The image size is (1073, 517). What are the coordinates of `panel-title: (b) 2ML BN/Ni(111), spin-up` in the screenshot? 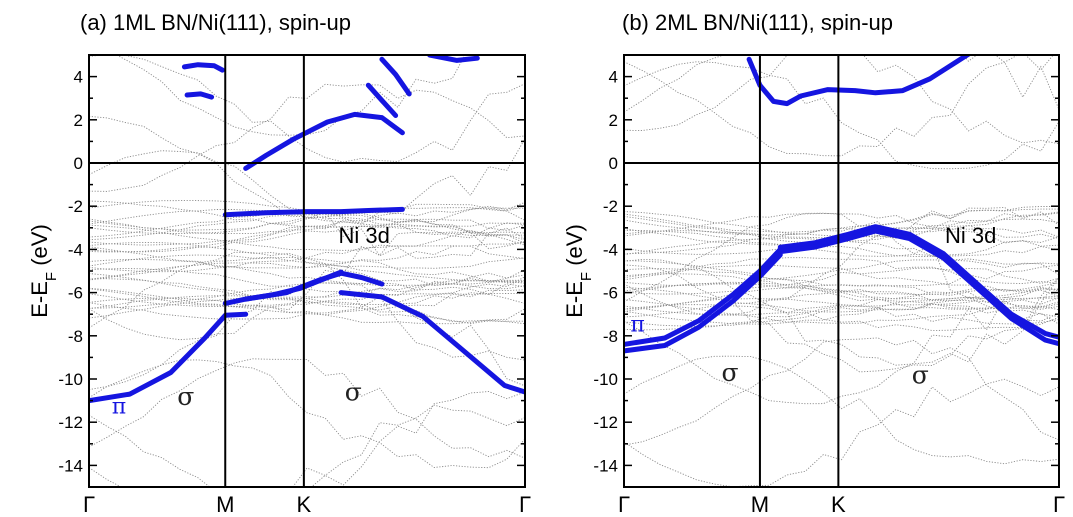 It's located at (757, 22).